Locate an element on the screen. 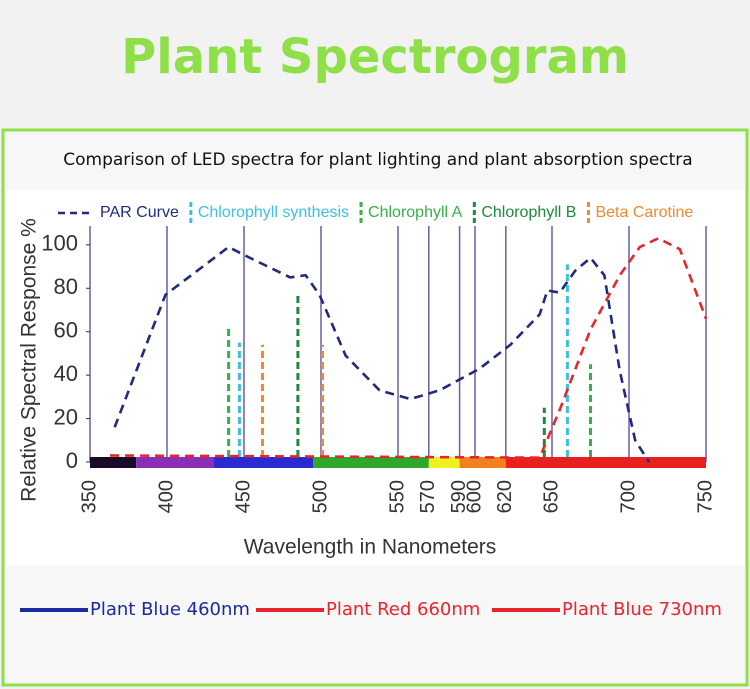 This screenshot has width=750, height=689. y-tick-label: 40 is located at coordinates (66, 373).